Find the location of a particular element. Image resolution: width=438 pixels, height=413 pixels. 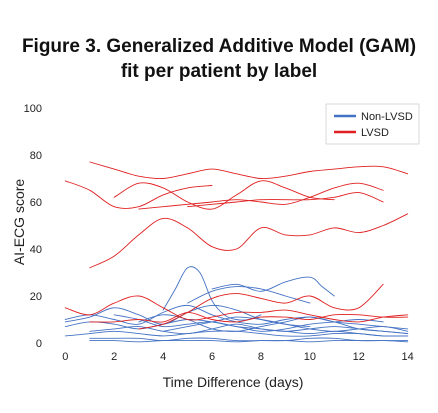

y-tick-label: 100 is located at coordinates (33, 109).